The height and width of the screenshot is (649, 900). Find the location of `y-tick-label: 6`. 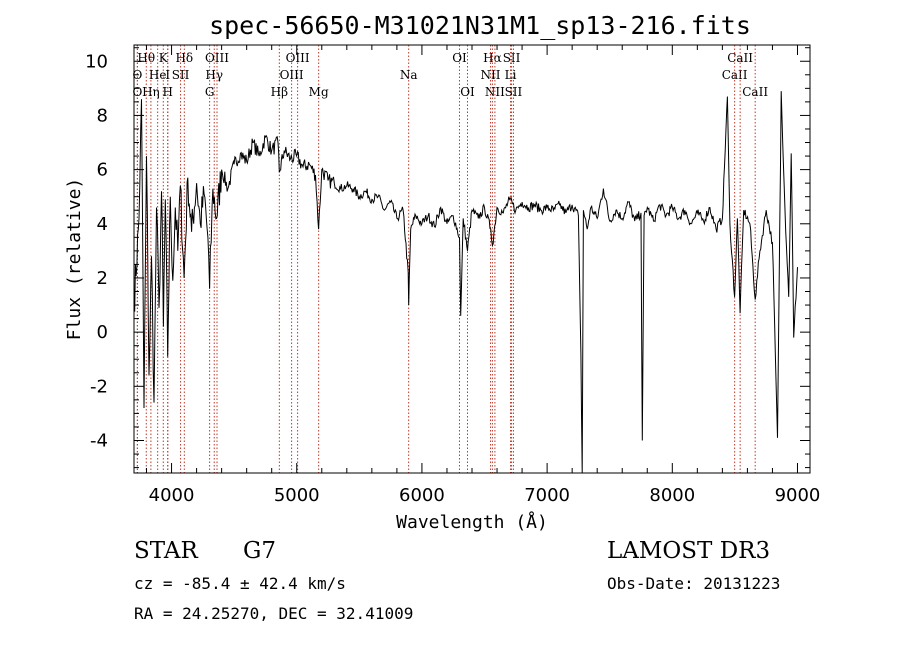

y-tick-label: 6 is located at coordinates (102, 170).